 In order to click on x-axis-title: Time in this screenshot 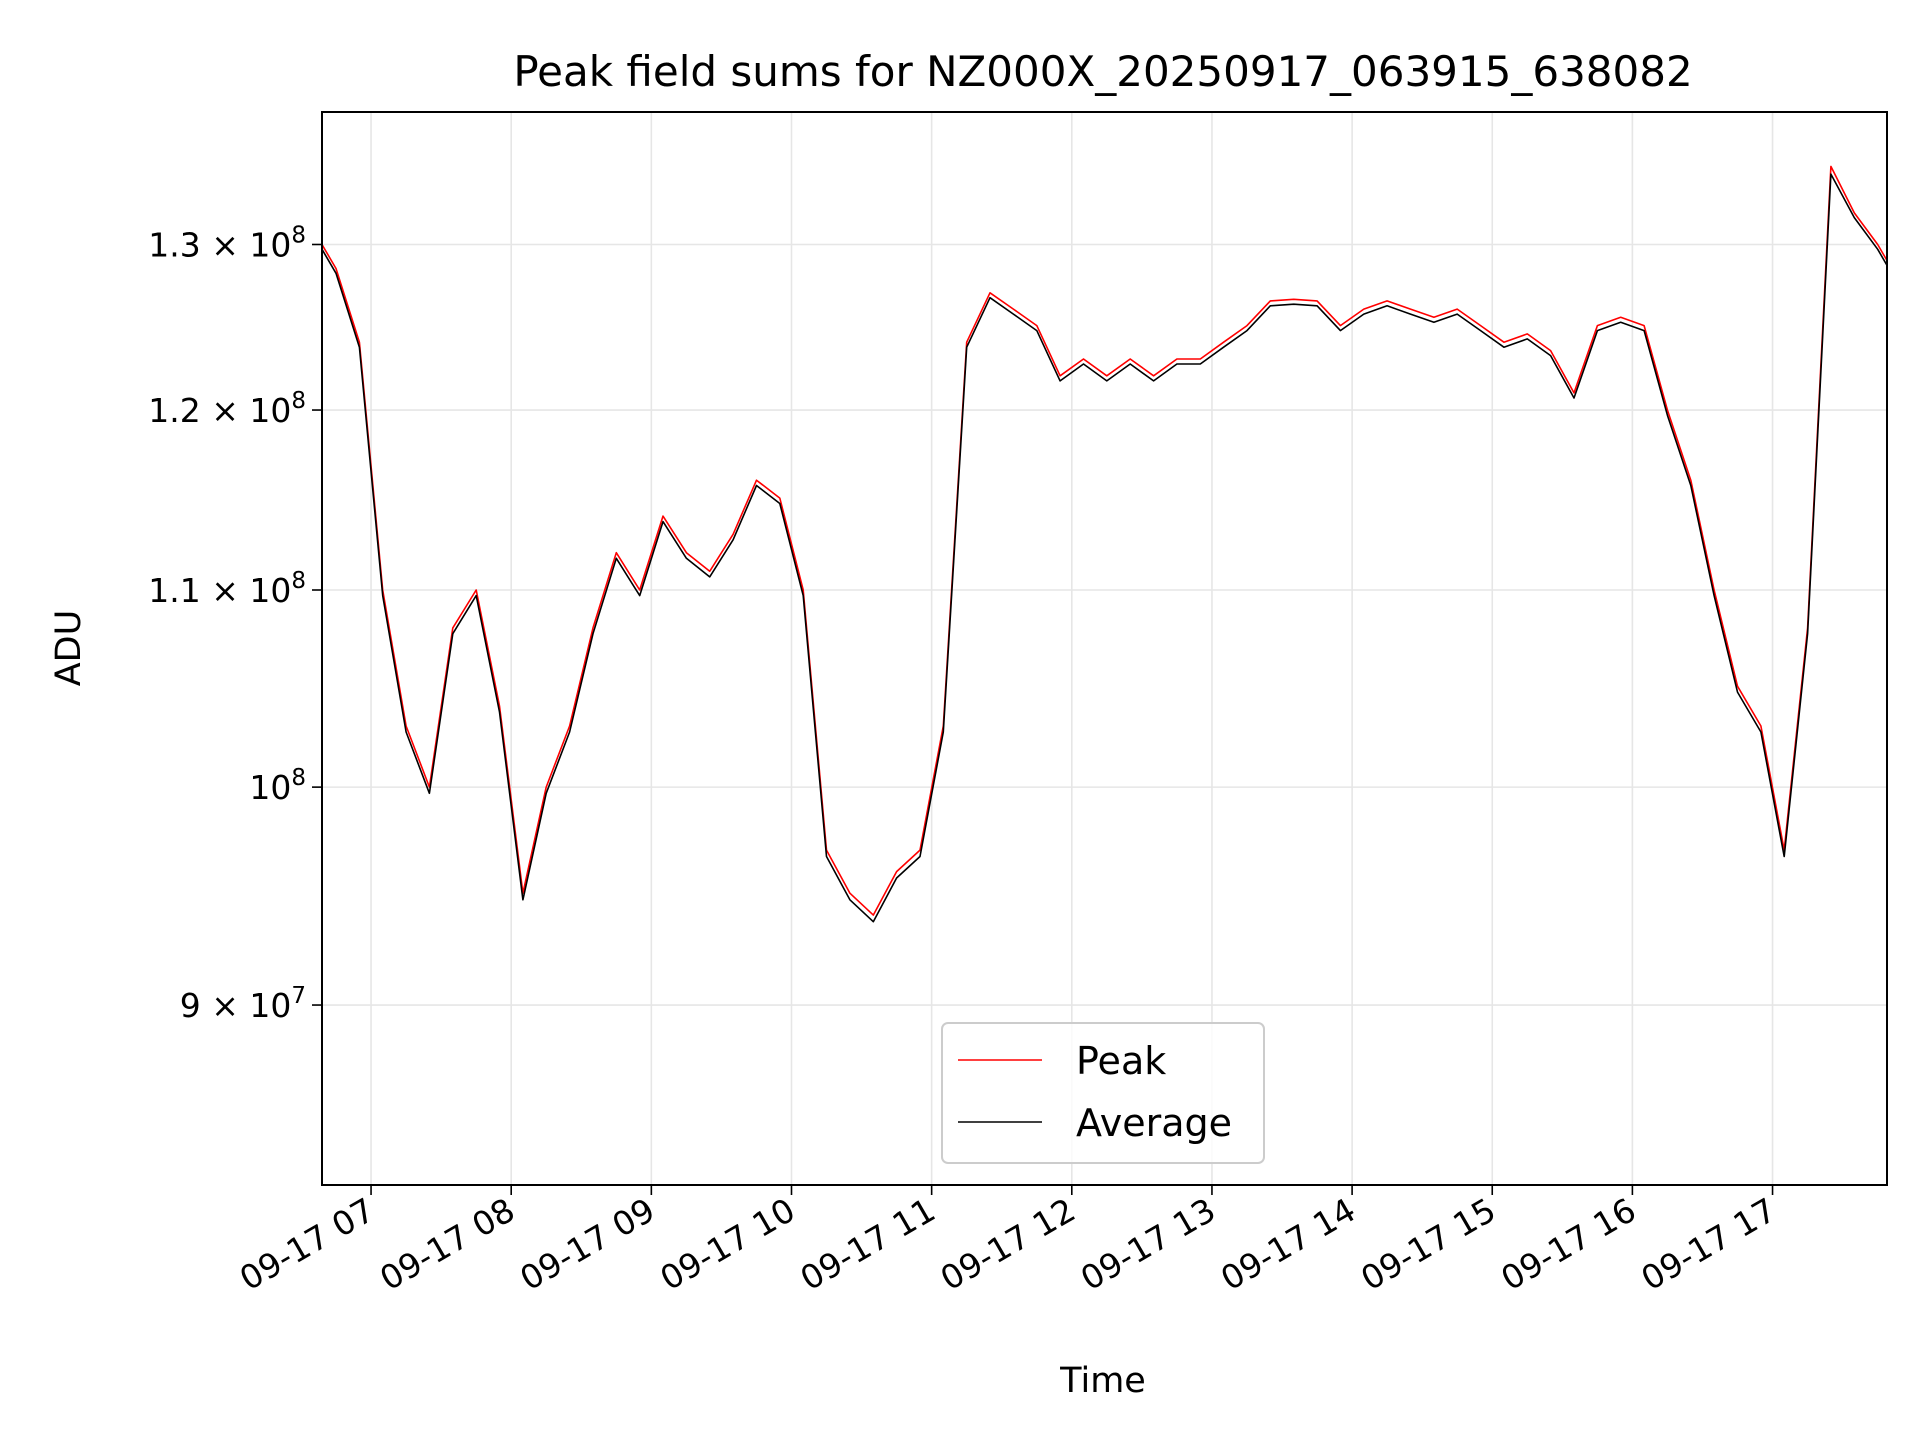, I will do `click(1102, 1381)`.